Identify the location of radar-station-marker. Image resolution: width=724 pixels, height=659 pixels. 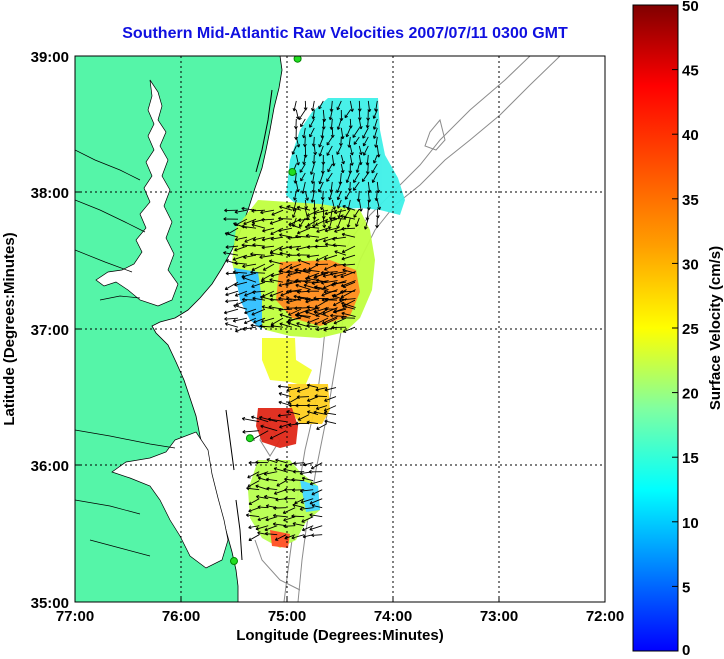
(297, 59).